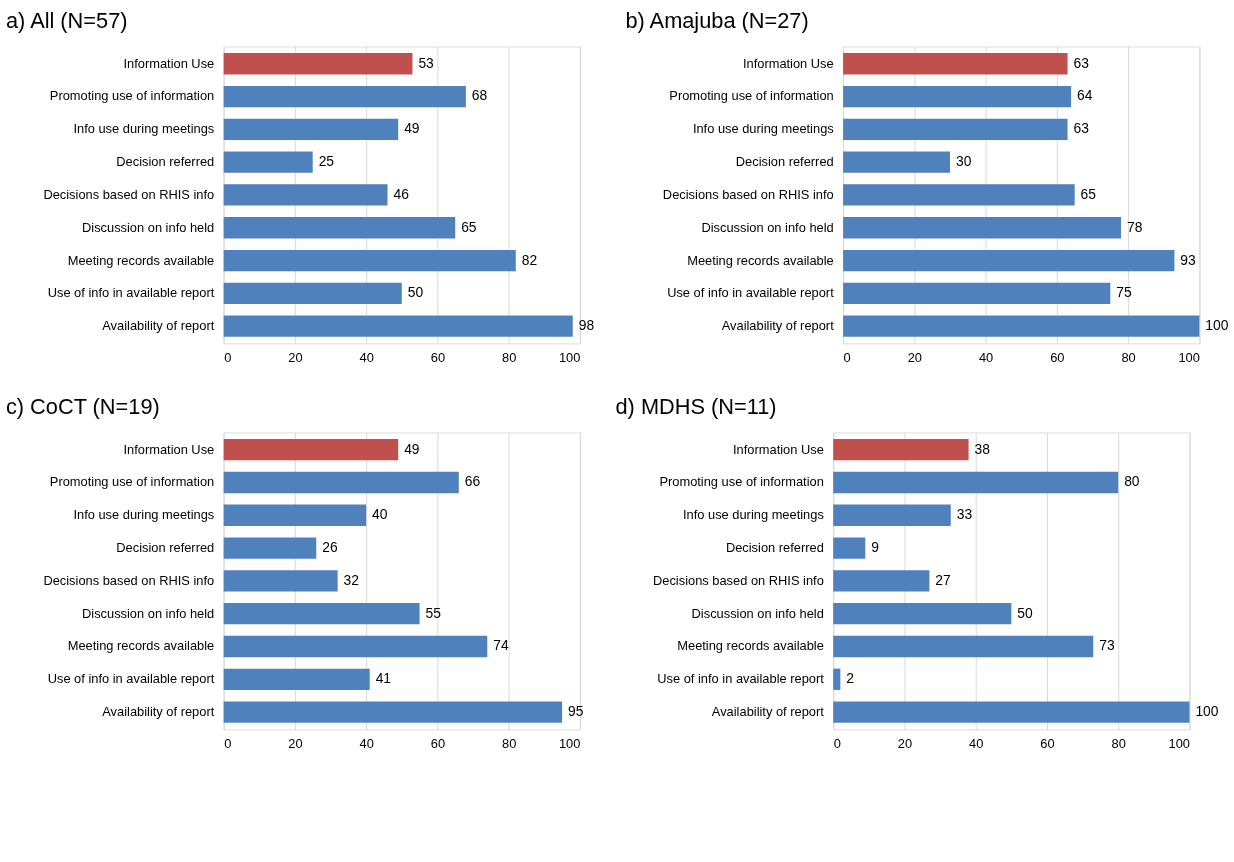 The height and width of the screenshot is (862, 1234). I want to click on data-label: 46, so click(401, 193).